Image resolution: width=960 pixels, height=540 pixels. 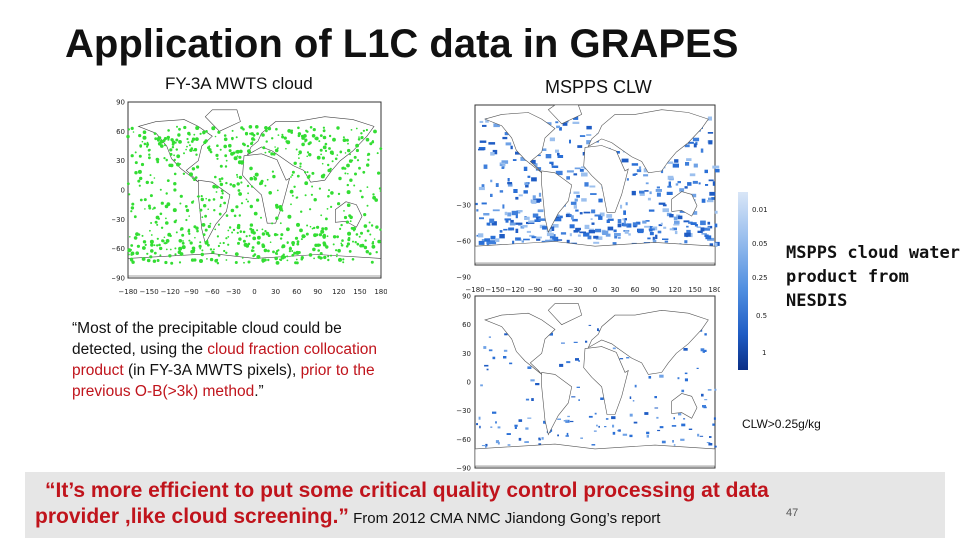 I want to click on bottom-quote-box, so click(x=485, y=505).